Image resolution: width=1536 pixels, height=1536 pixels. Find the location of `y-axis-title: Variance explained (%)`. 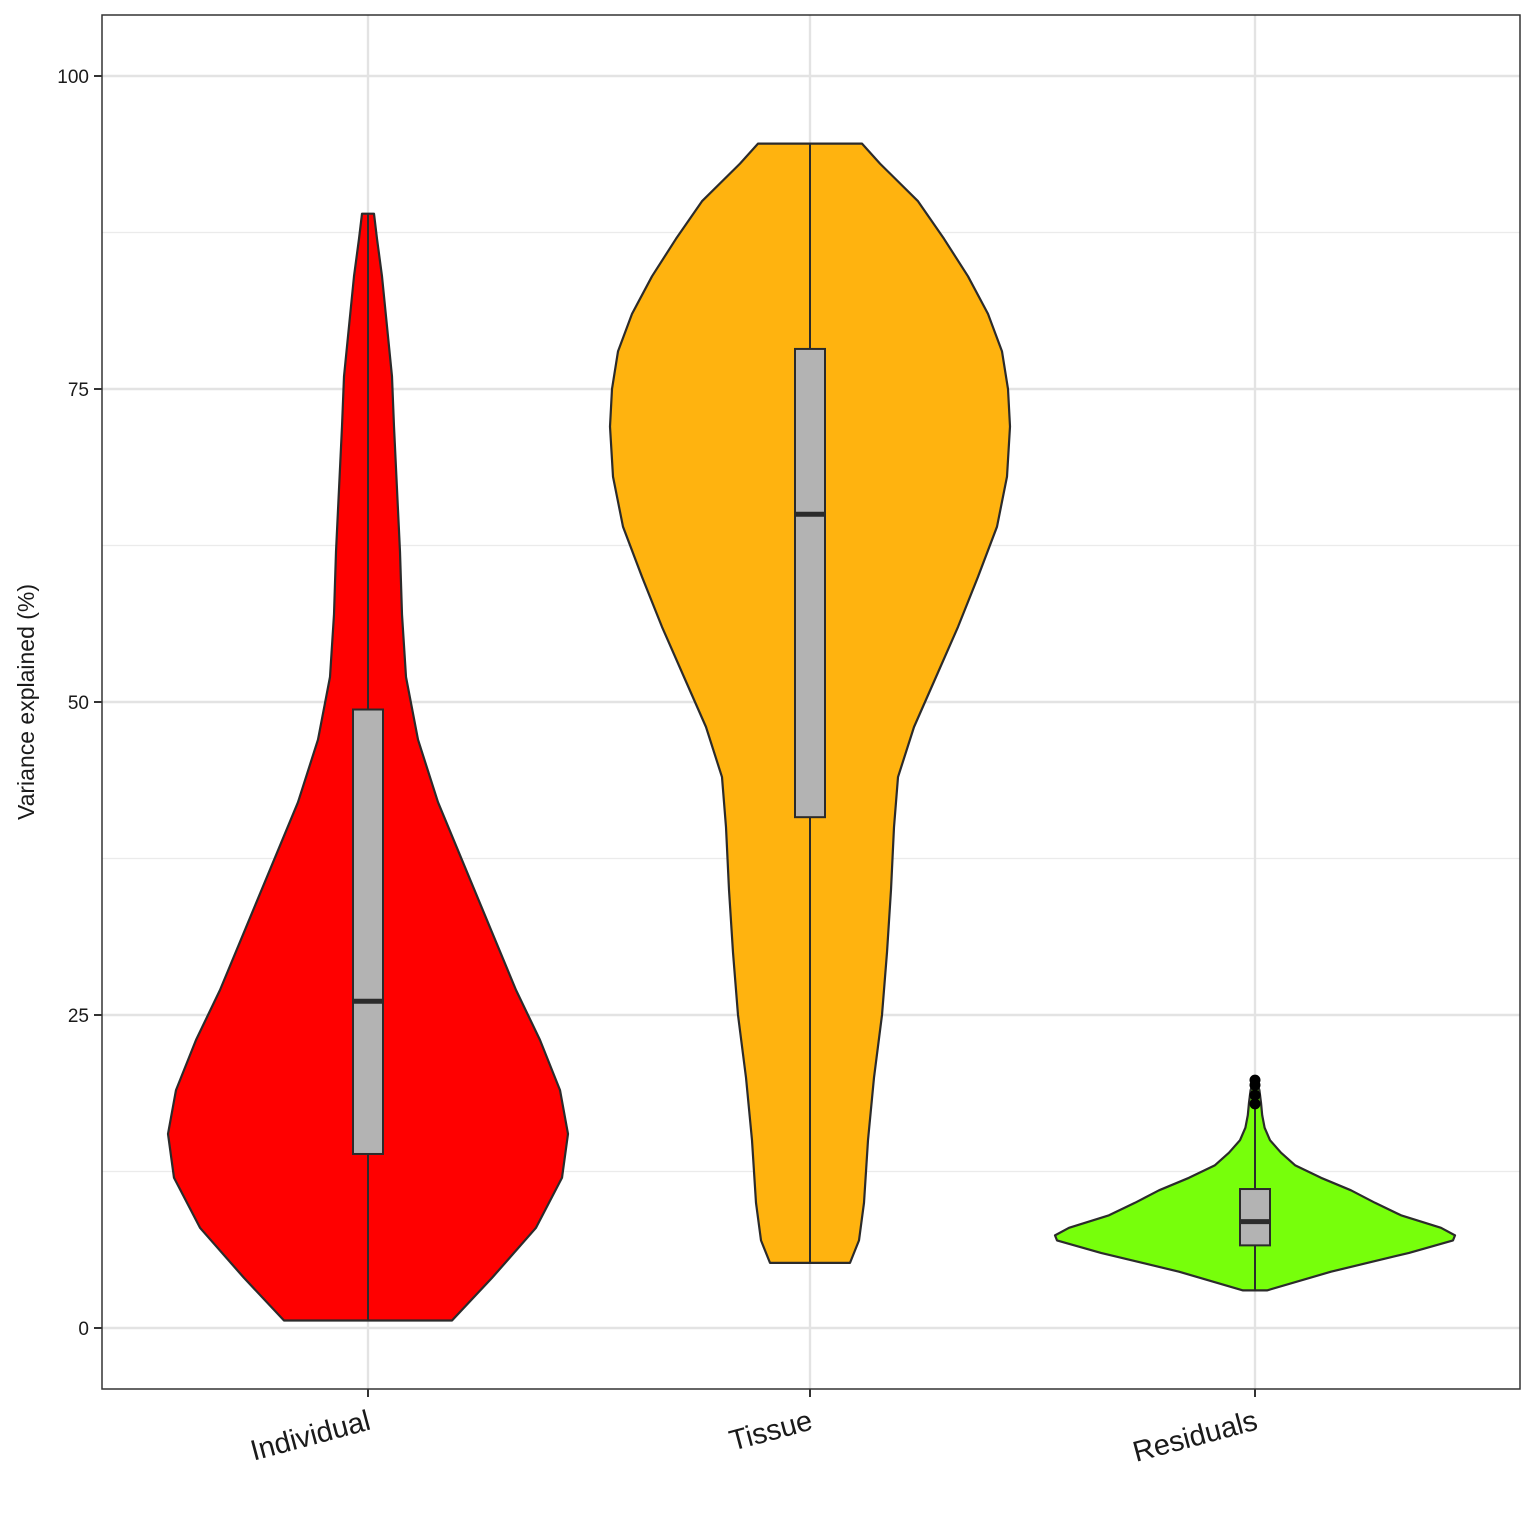

y-axis-title: Variance explained (%) is located at coordinates (26, 702).